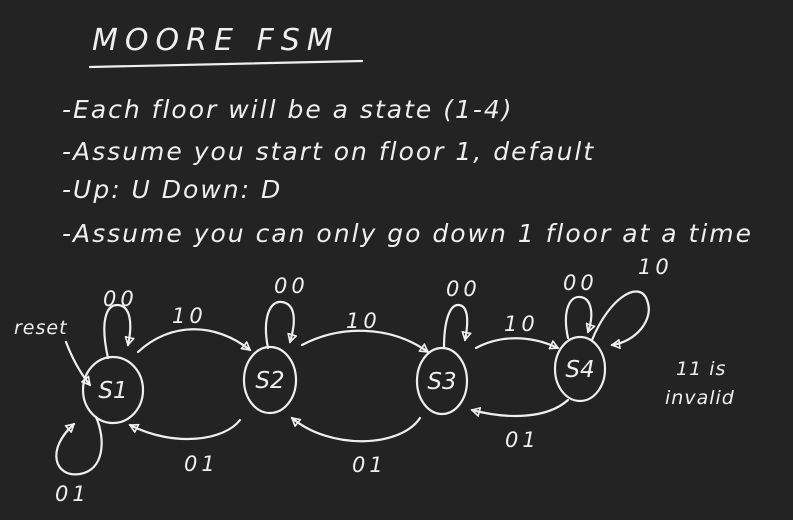  Describe the element at coordinates (700, 398) in the screenshot. I see `invalid-note-line-2: invalid` at that location.